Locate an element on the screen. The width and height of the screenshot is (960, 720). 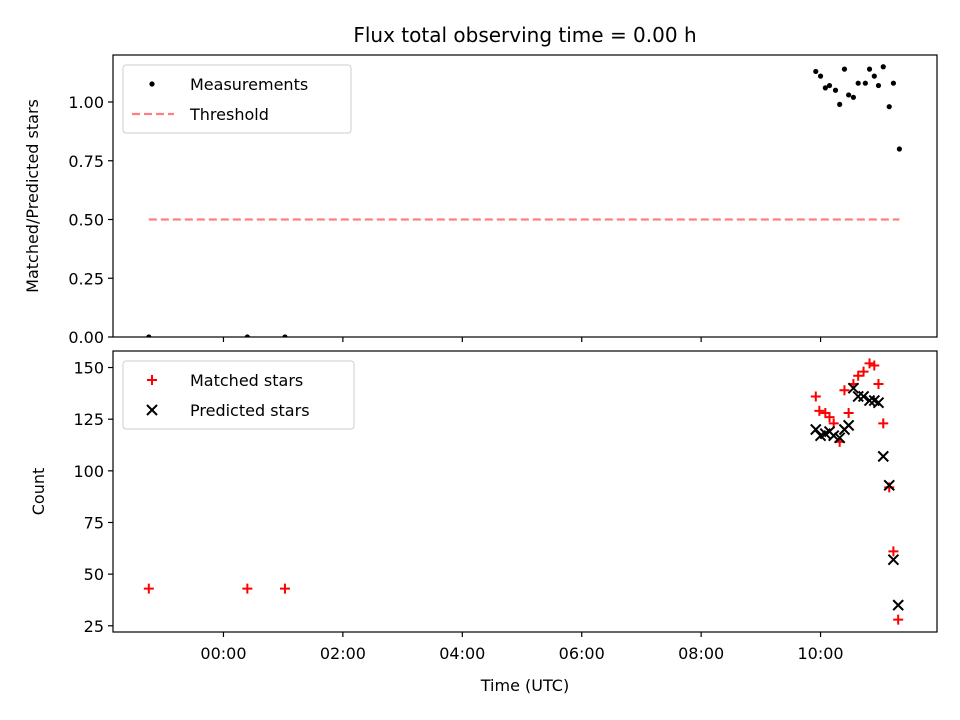
y-tick-label: 1.00 is located at coordinates (86, 102).